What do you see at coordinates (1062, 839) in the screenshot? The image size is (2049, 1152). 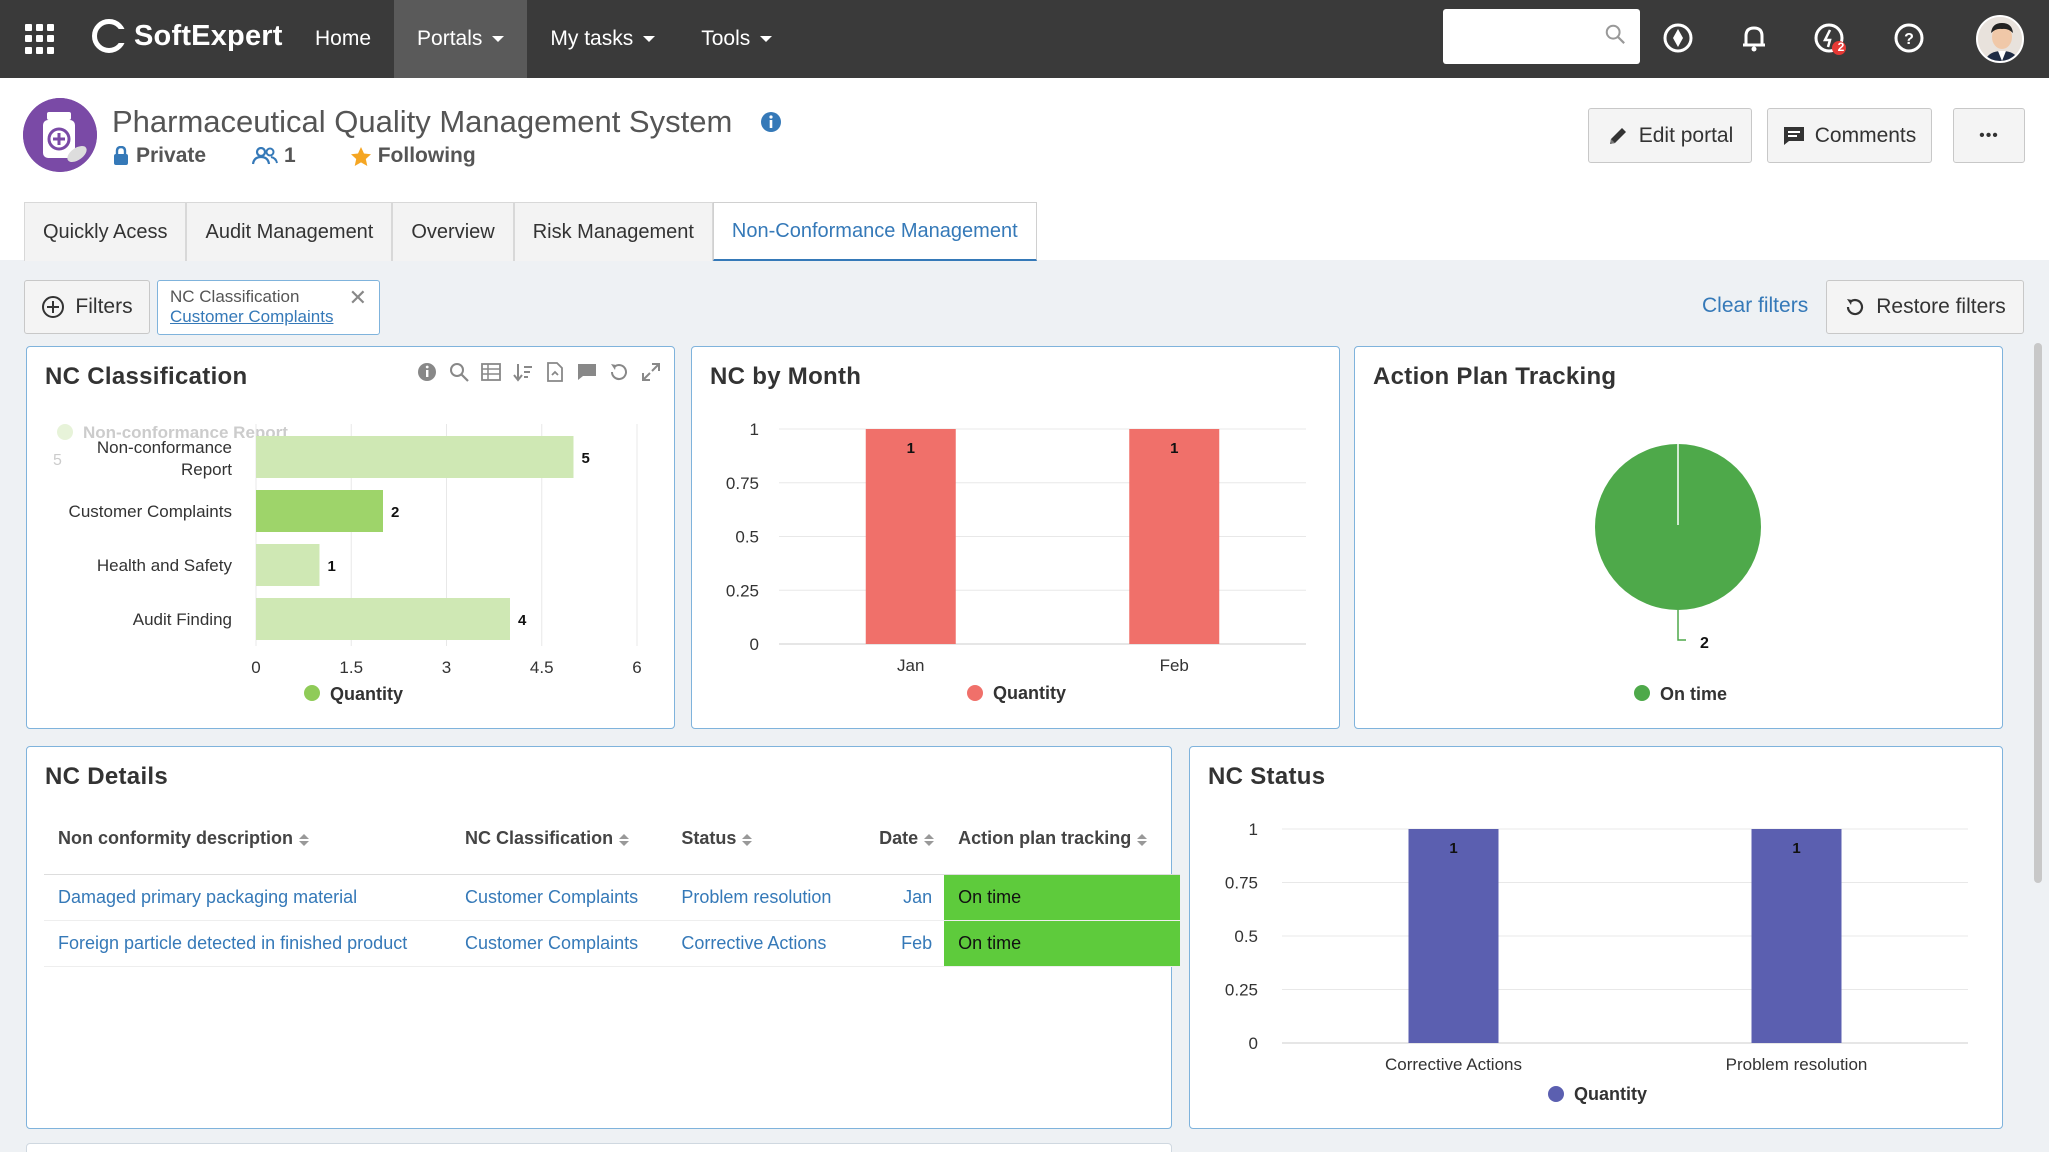 I see `column-header-action-plan: Action plan tracking` at bounding box center [1062, 839].